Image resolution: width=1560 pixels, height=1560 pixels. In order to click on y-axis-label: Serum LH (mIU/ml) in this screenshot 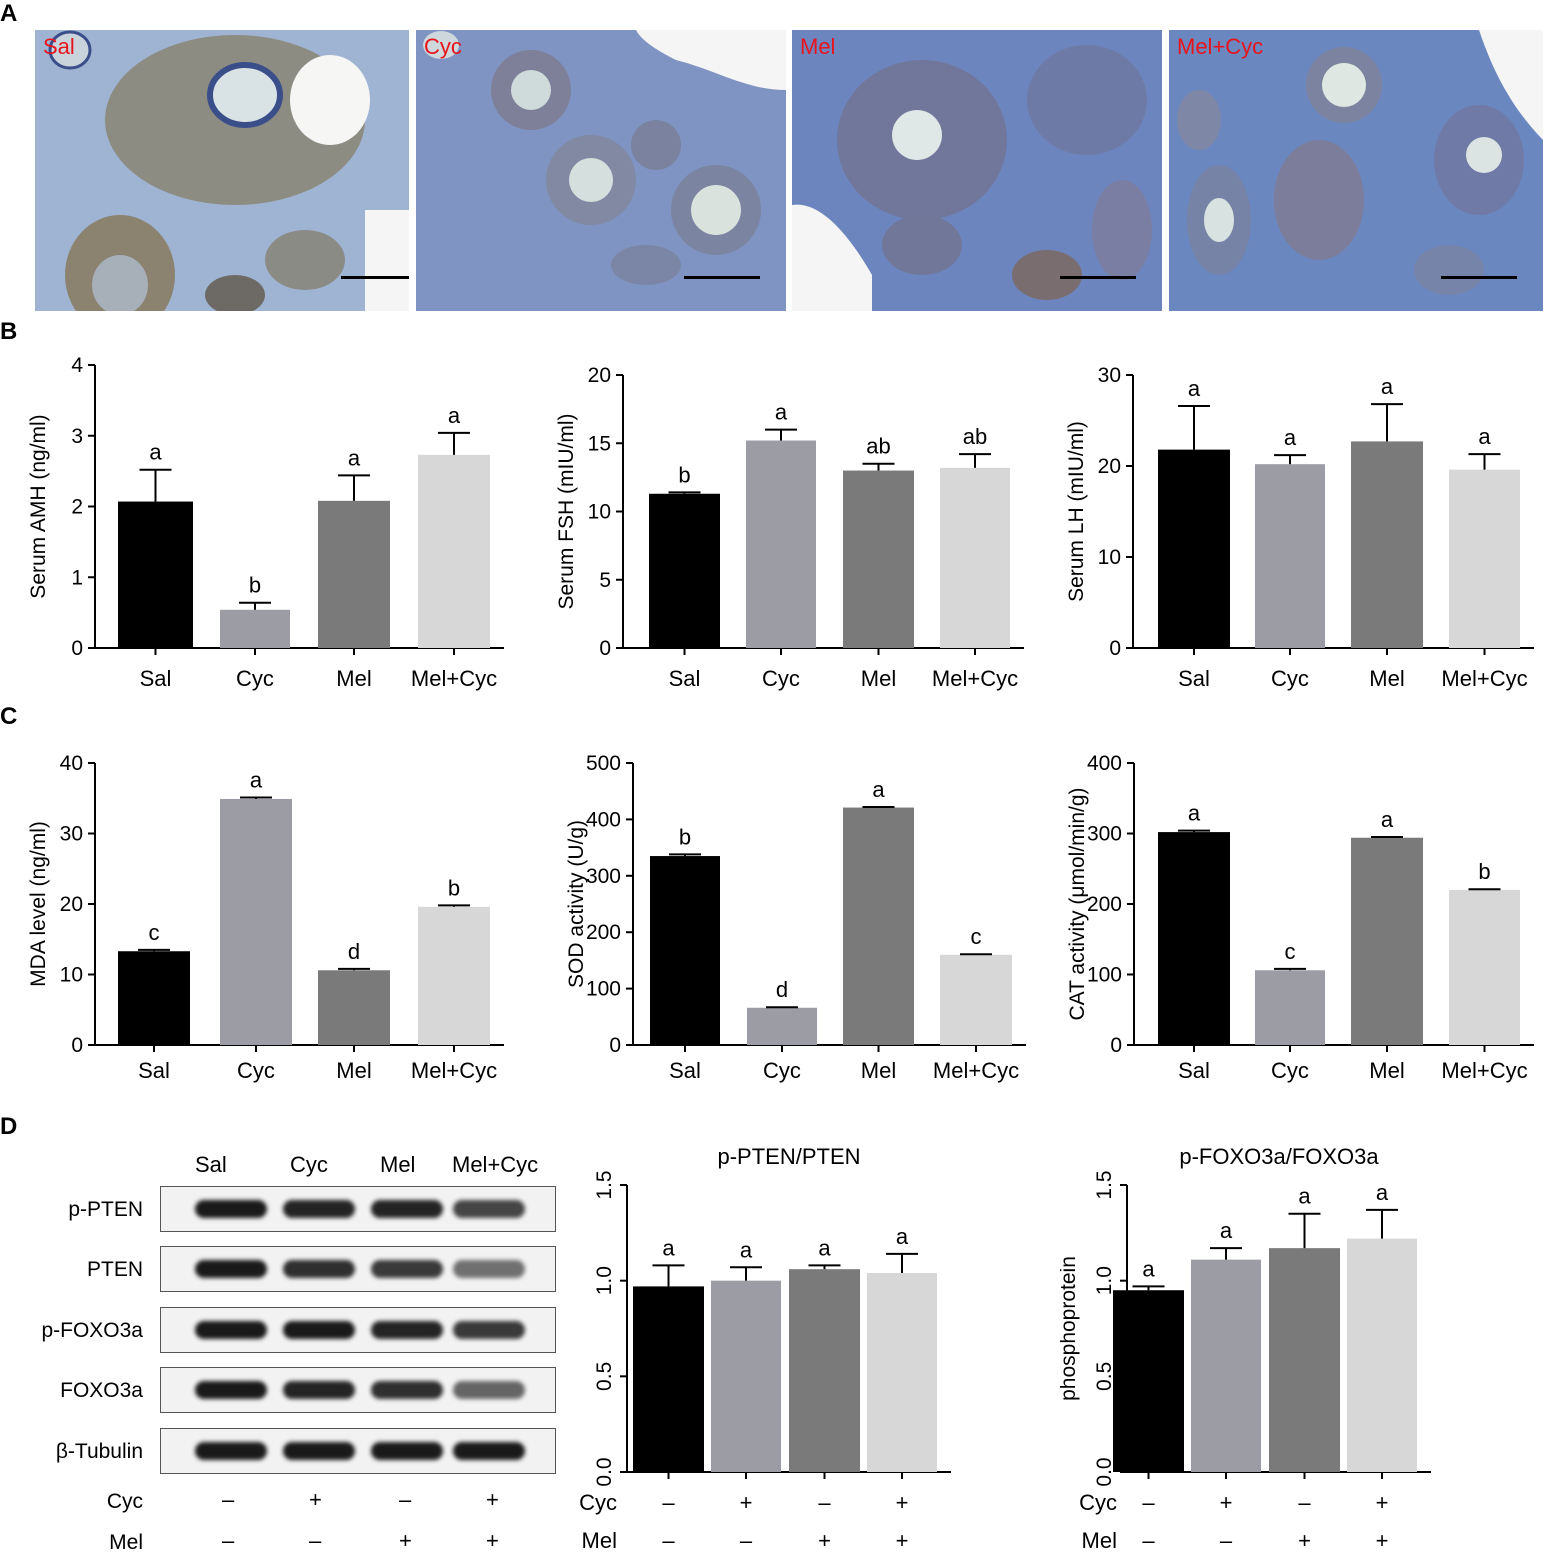, I will do `click(1076, 511)`.